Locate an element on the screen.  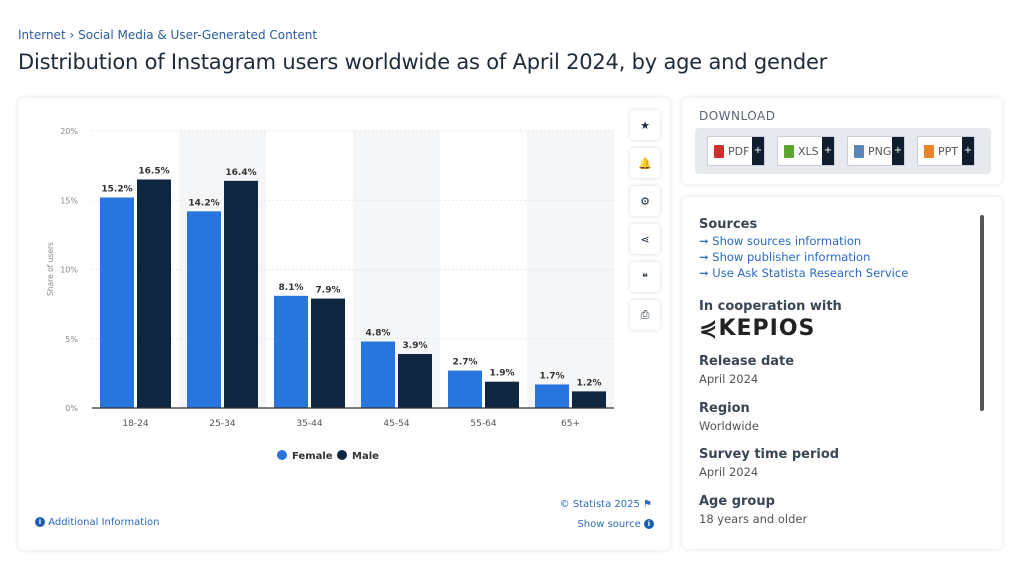
data-label: 16.5% is located at coordinates (153, 171).